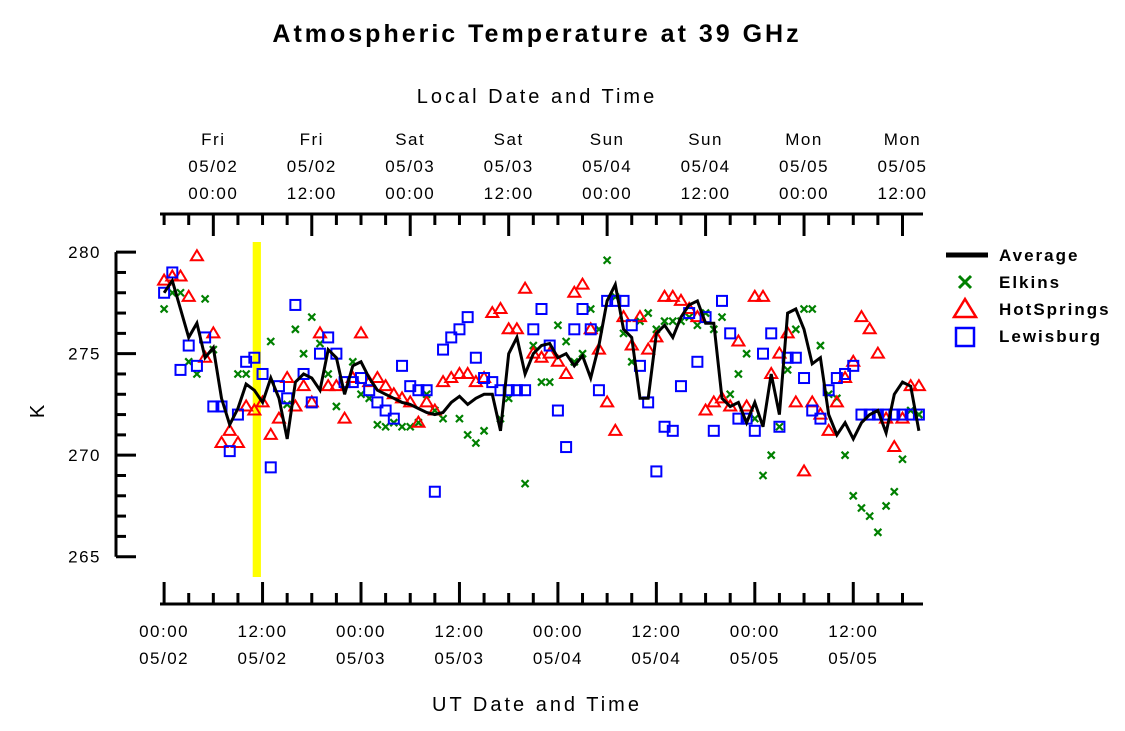  What do you see at coordinates (804, 166) in the screenshot?
I see `top-tick-label-date: 05/05` at bounding box center [804, 166].